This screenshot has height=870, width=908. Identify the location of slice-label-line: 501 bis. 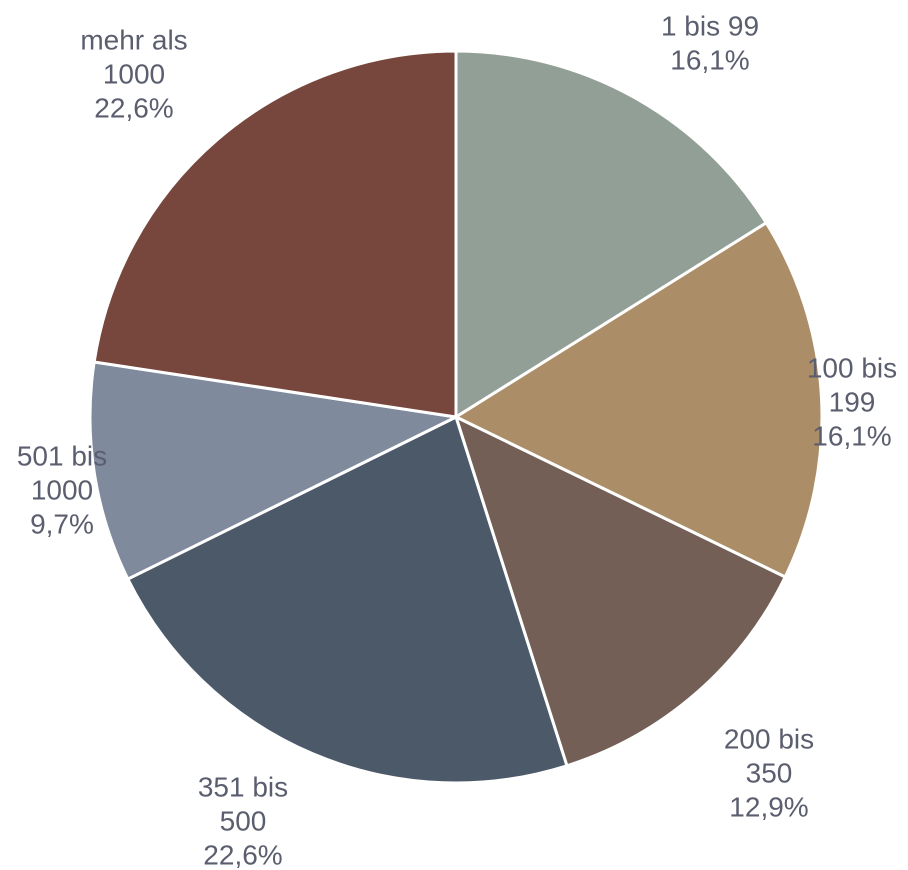
(62, 455).